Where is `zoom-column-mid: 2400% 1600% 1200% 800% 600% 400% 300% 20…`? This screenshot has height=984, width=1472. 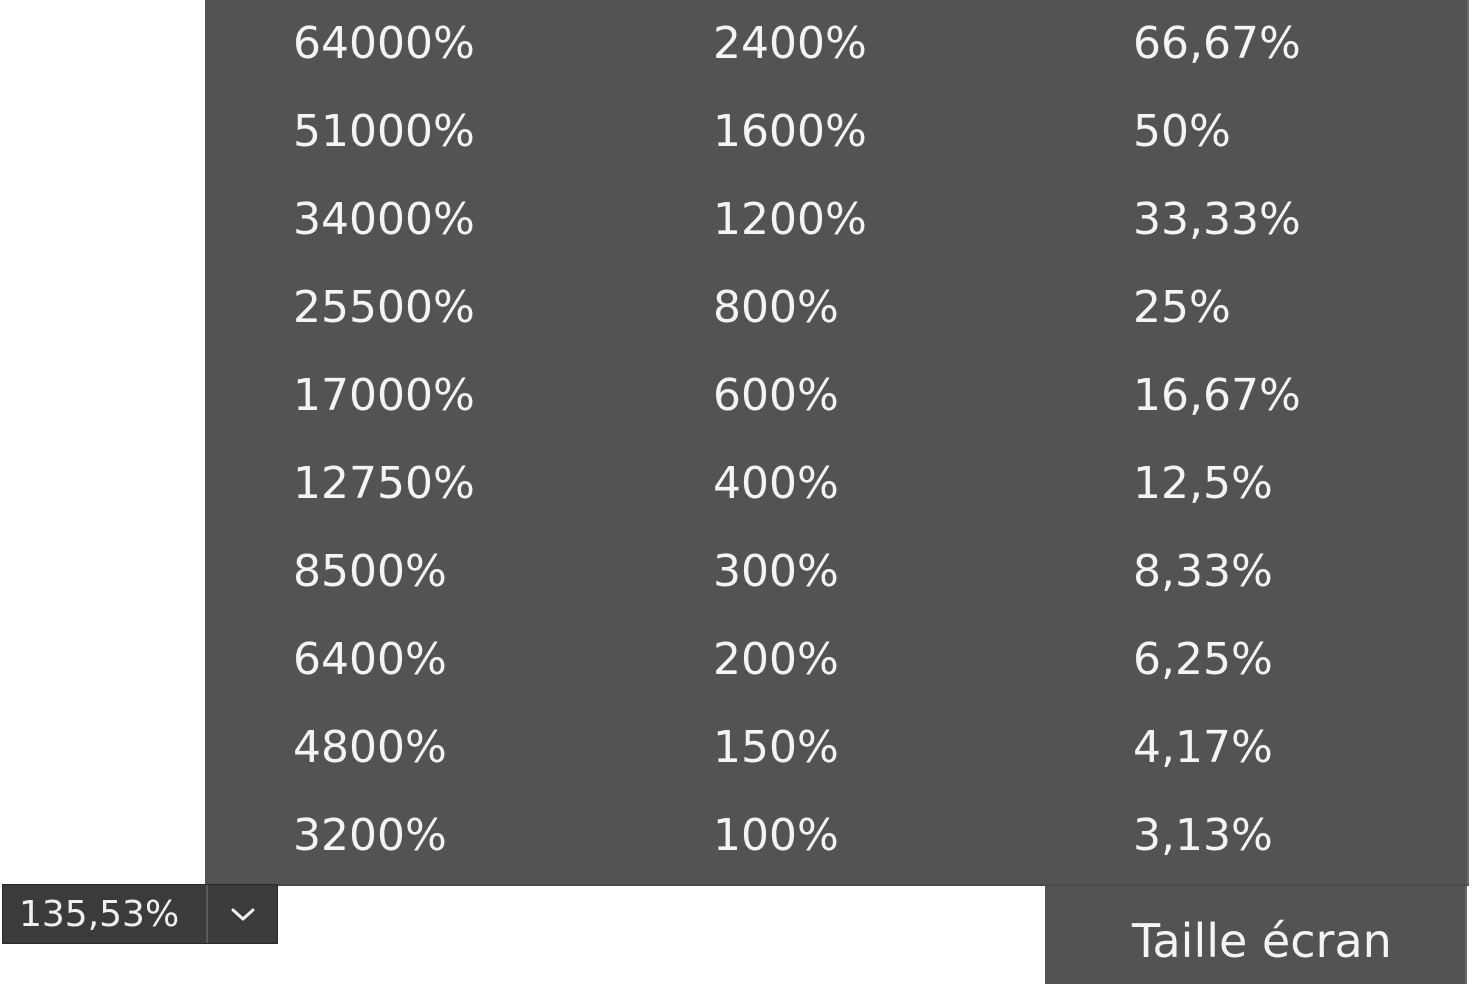
zoom-column-mid: 2400% 1600% 1200% 800% 600% 400% 300% 20… is located at coordinates (790, 440).